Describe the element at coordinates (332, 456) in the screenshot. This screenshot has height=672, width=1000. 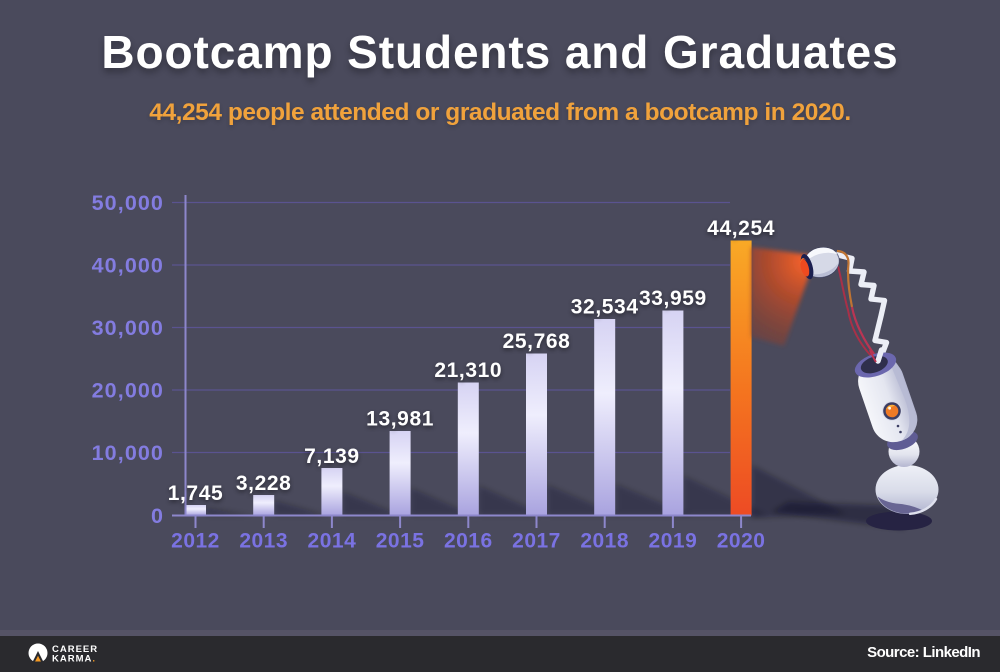
I see `svg-text: 7,139` at that location.